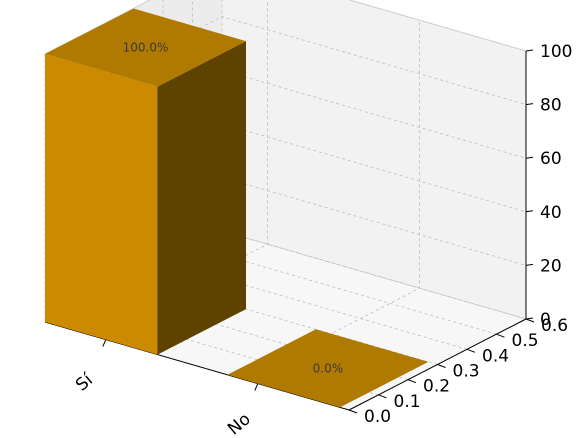 The height and width of the screenshot is (438, 577). Describe the element at coordinates (436, 387) in the screenshot. I see `y-tick-label-2: 0.2` at that location.